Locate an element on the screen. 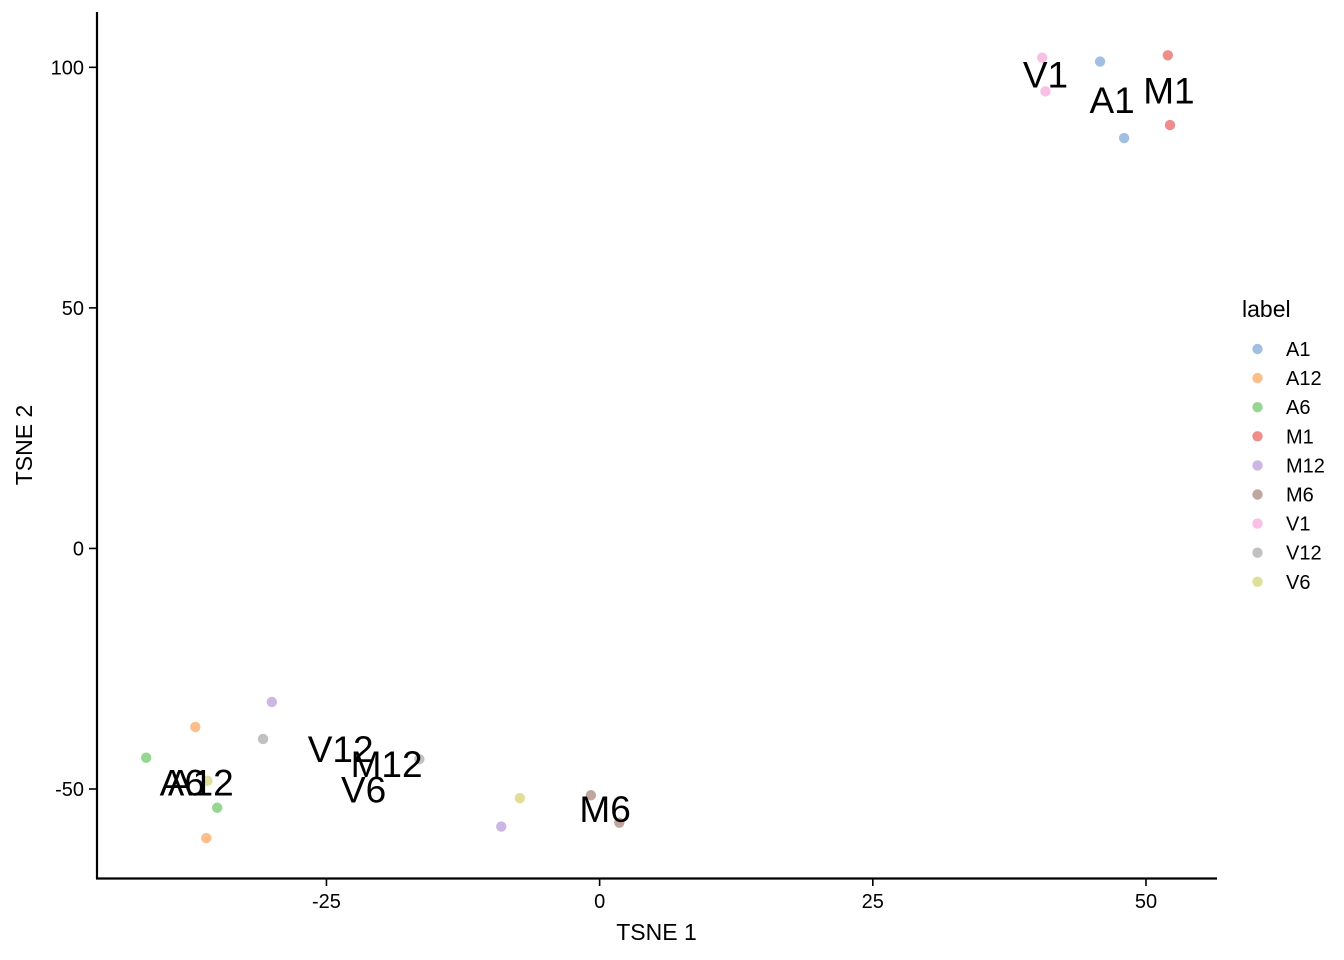 This screenshot has width=1344, height=960. legend-label-v1: V1 is located at coordinates (1298, 525).